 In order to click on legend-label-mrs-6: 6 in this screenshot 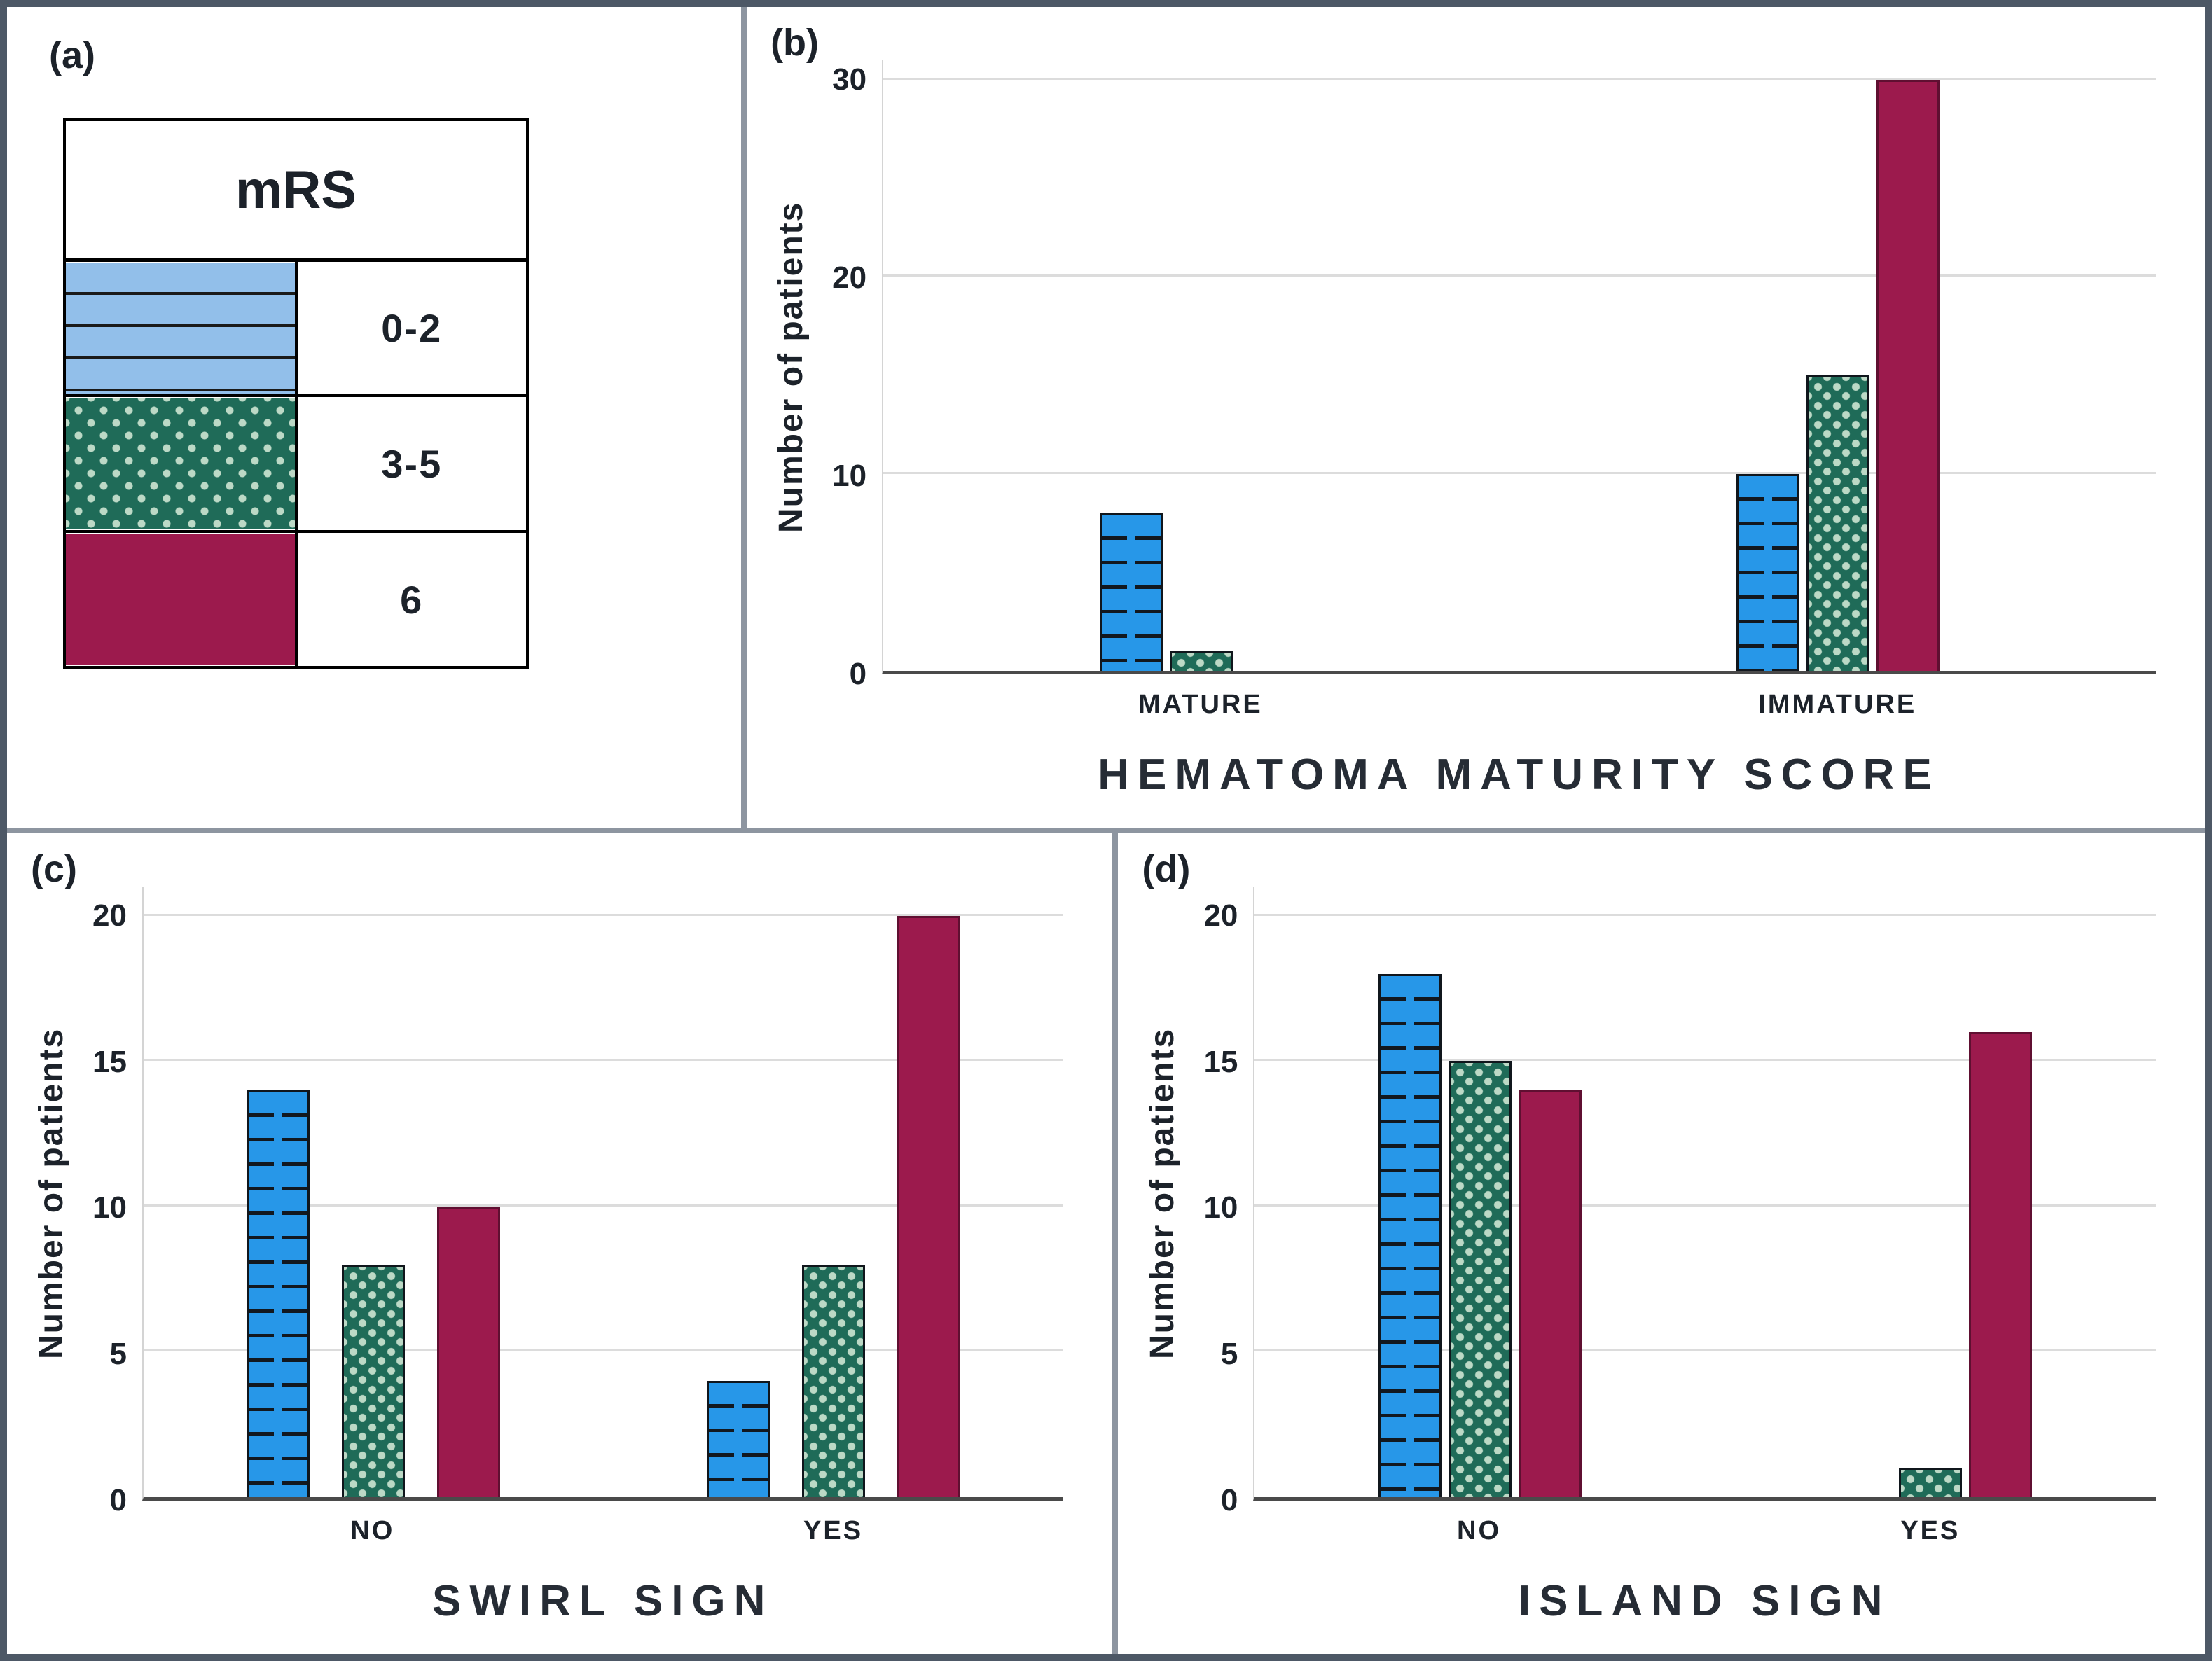, I will do `click(411, 599)`.